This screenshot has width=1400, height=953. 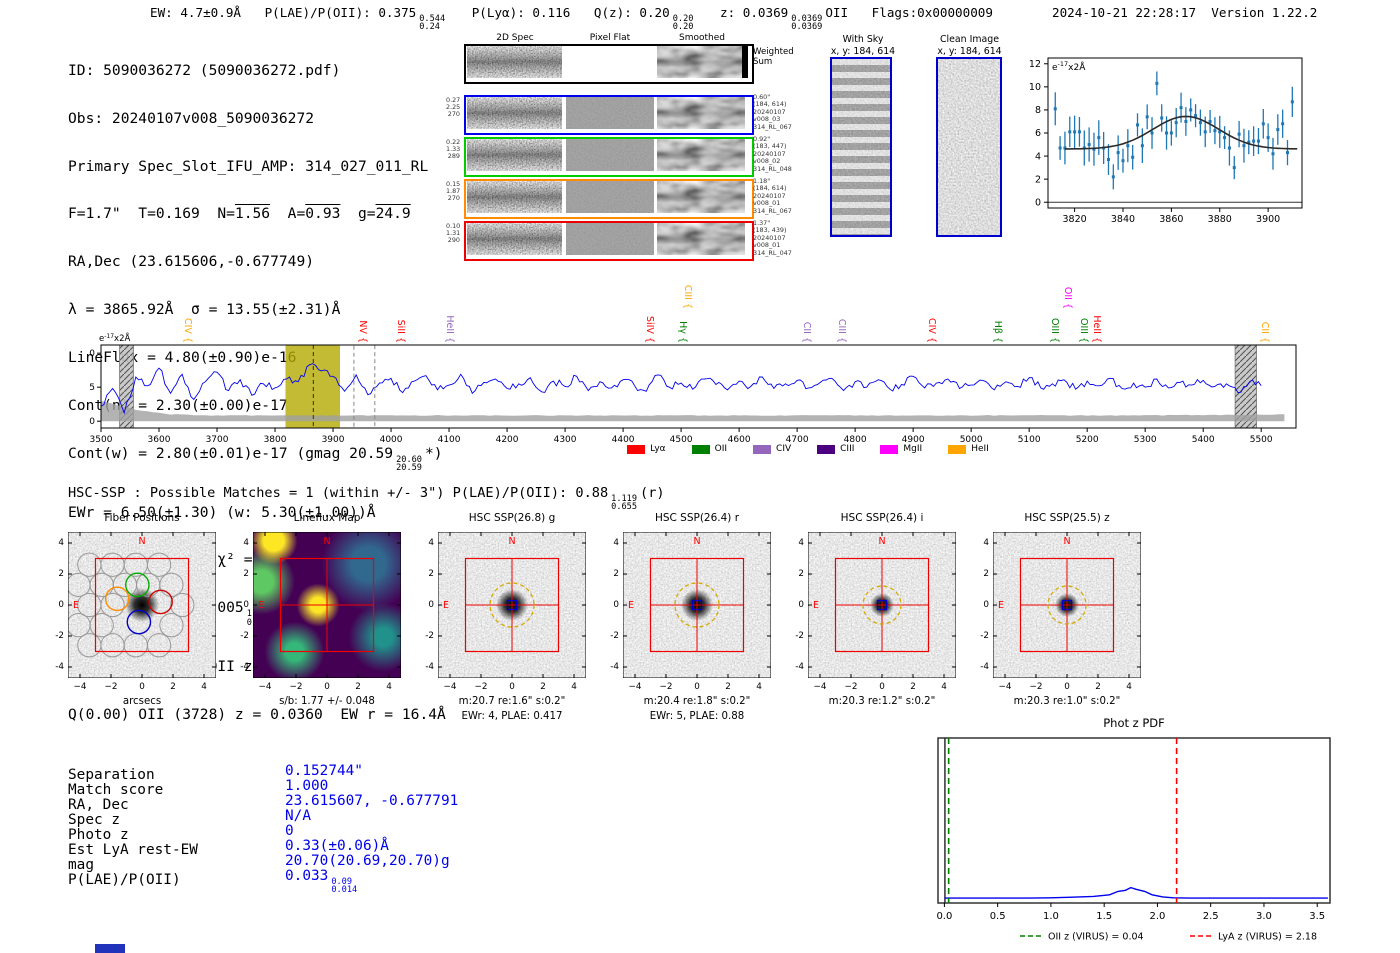 What do you see at coordinates (807, 23) in the screenshot?
I see `z-bounds: 0.0369 0.0369` at bounding box center [807, 23].